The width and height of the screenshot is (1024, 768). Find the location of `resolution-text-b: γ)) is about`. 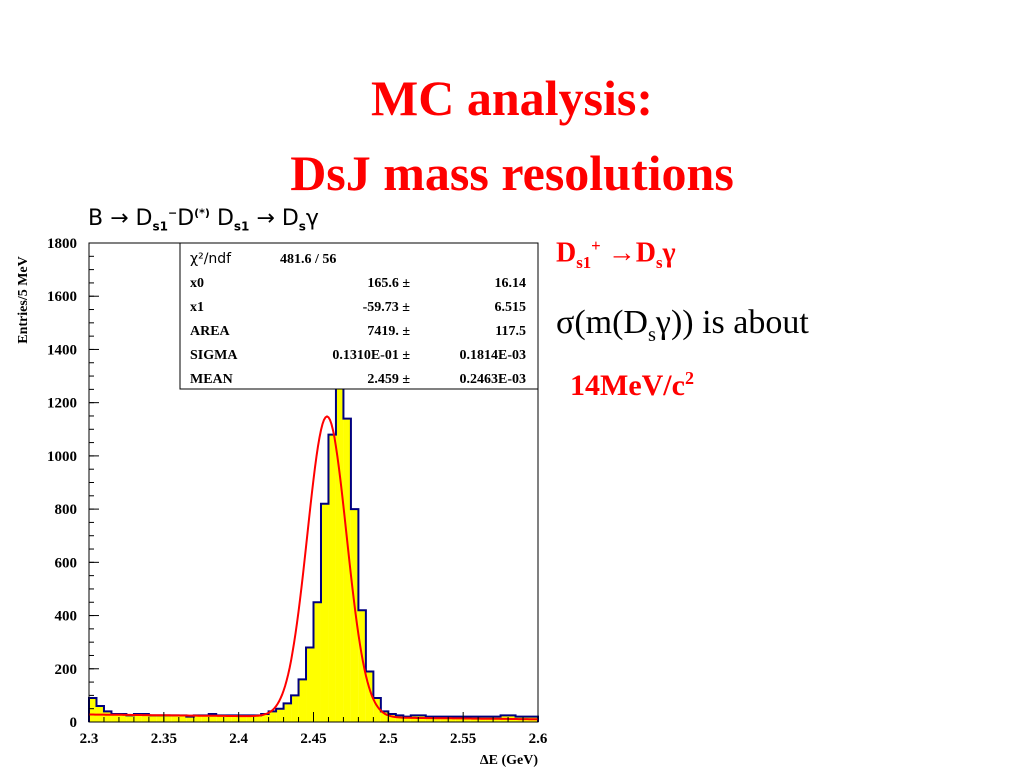

resolution-text-b: γ)) is about is located at coordinates (732, 322).